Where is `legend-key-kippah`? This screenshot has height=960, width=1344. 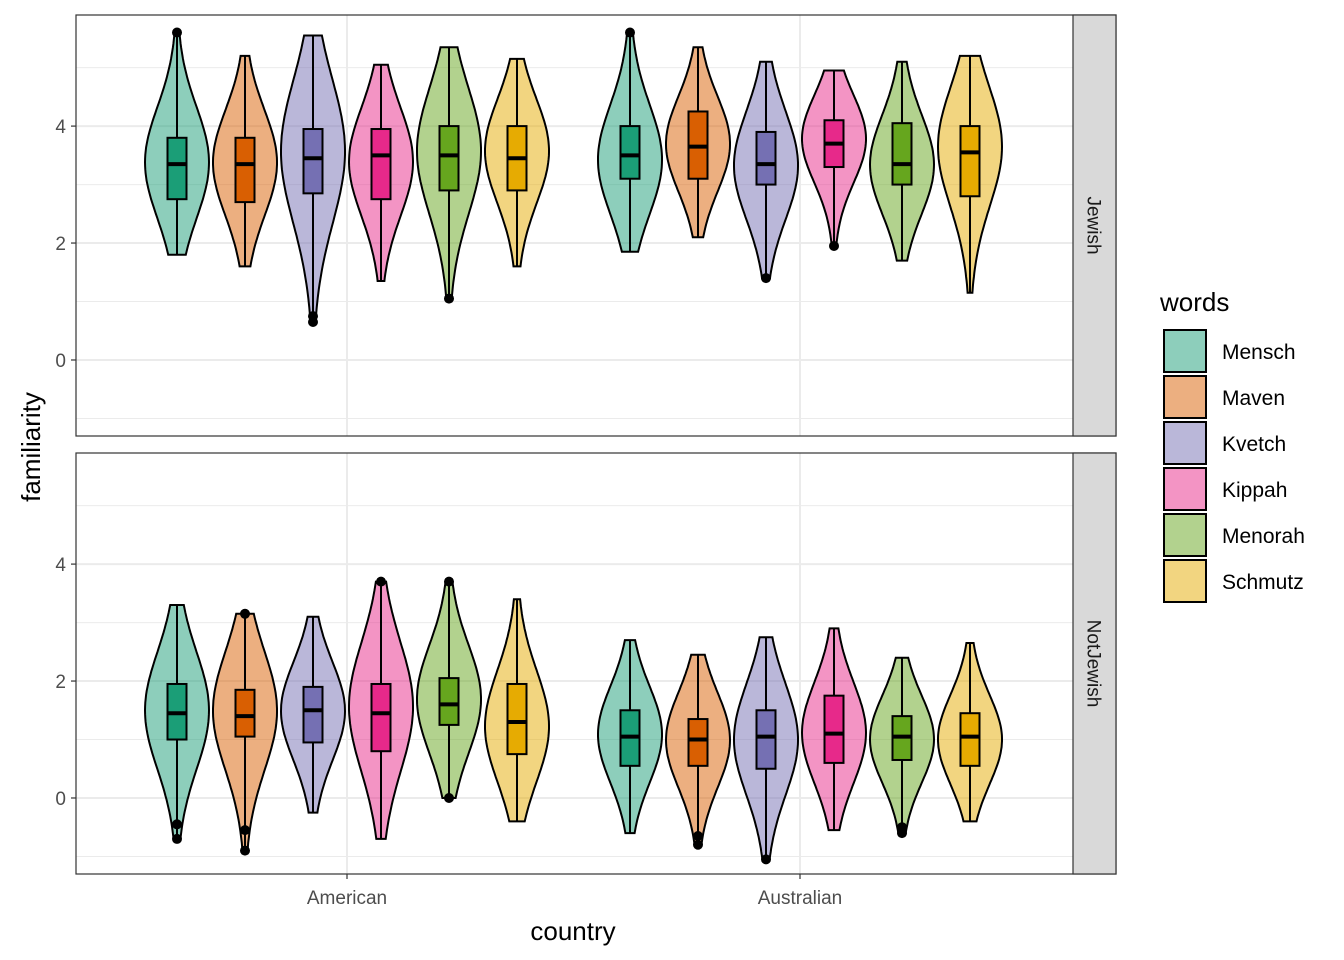
legend-key-kippah is located at coordinates (1185, 489).